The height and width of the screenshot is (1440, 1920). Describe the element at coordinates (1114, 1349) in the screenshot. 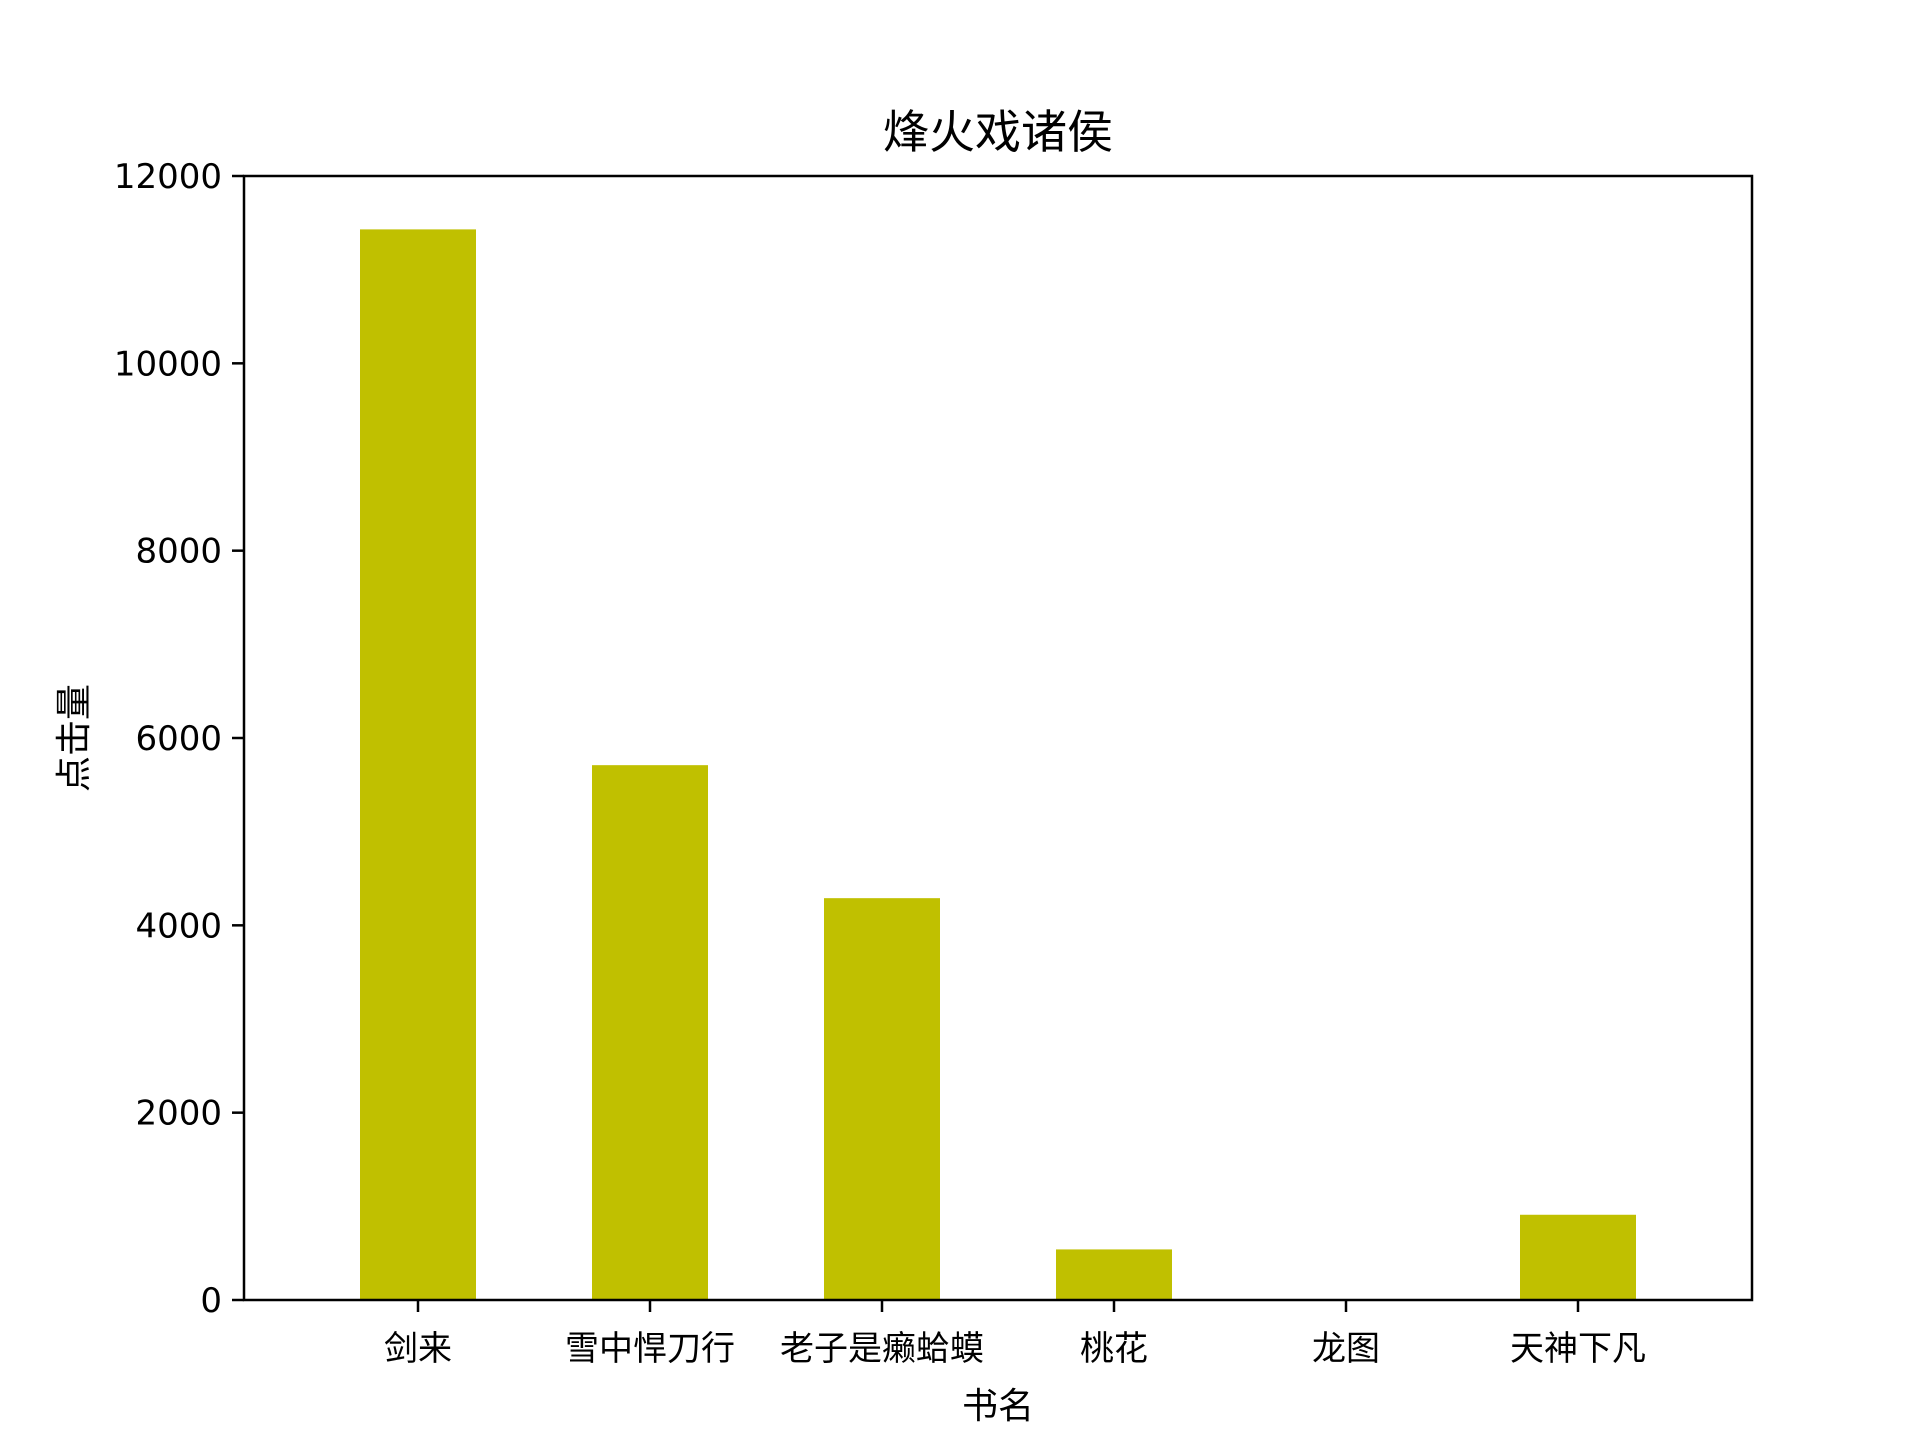

I see `x-tick-label-3: 桃花` at that location.